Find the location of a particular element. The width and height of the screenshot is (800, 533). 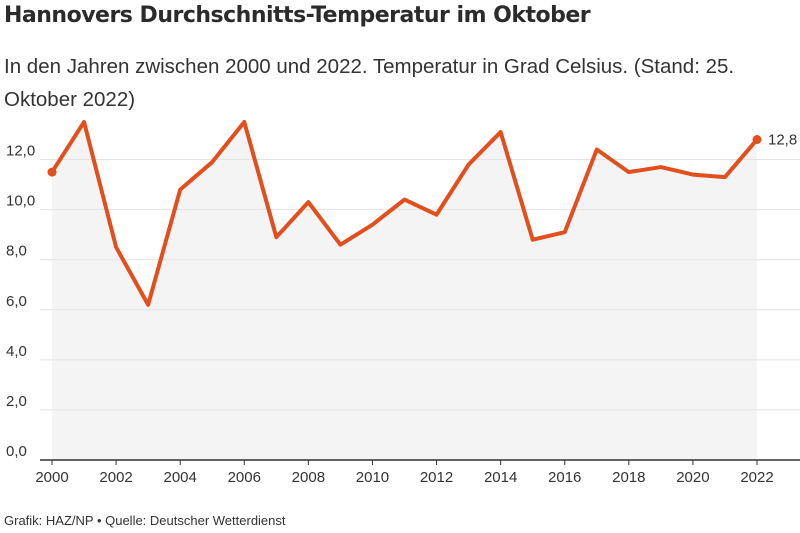

x-tick-label: 2014 is located at coordinates (500, 477).